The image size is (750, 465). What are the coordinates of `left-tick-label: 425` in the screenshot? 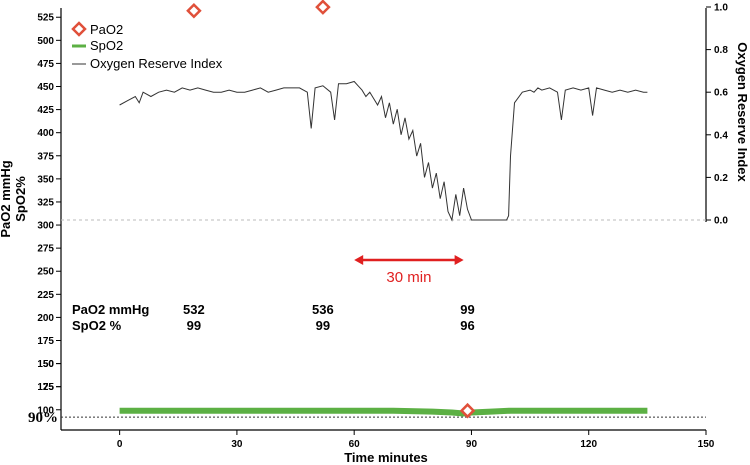 It's located at (45, 110).